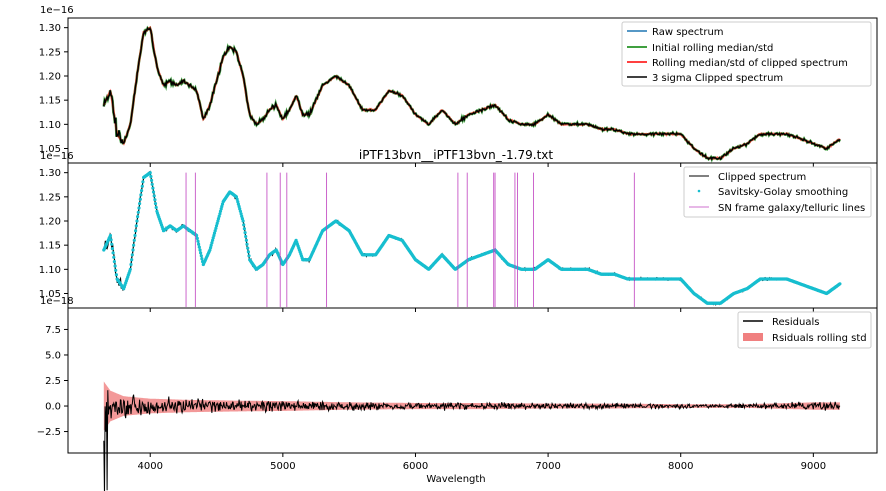 This screenshot has height=491, width=886. I want to click on y-tick-label: 2.5, so click(53, 381).